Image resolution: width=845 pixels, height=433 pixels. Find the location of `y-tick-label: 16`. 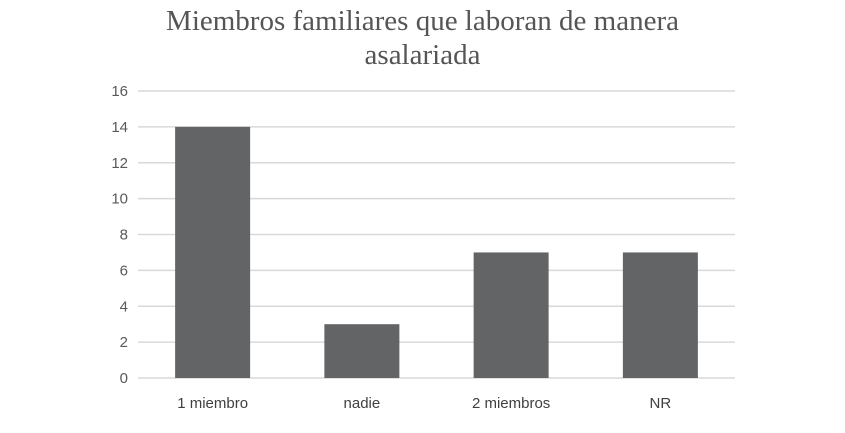

y-tick-label: 16 is located at coordinates (119, 91).